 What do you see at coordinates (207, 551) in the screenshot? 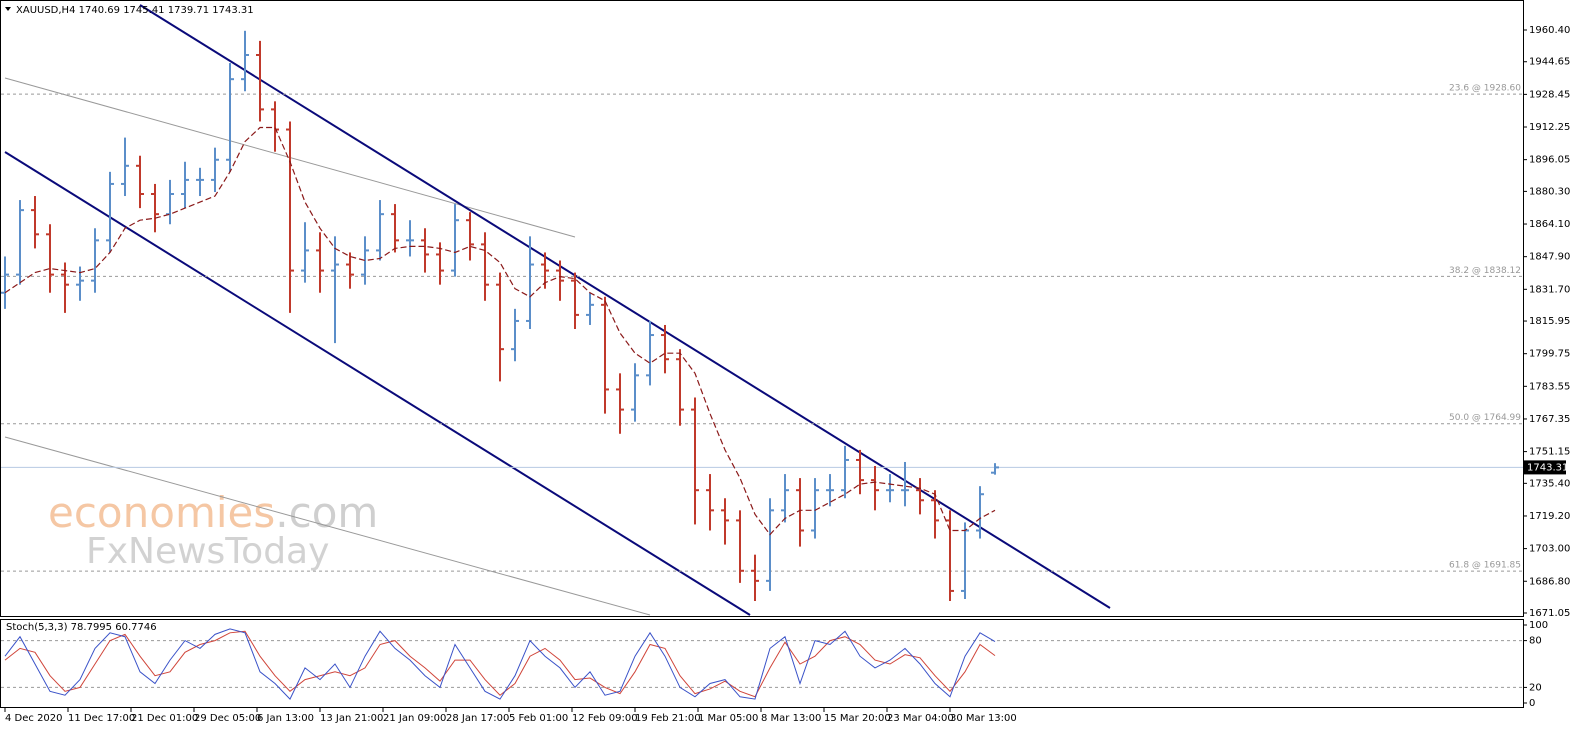
I see `watermark-line2: FxNewsToday` at bounding box center [207, 551].